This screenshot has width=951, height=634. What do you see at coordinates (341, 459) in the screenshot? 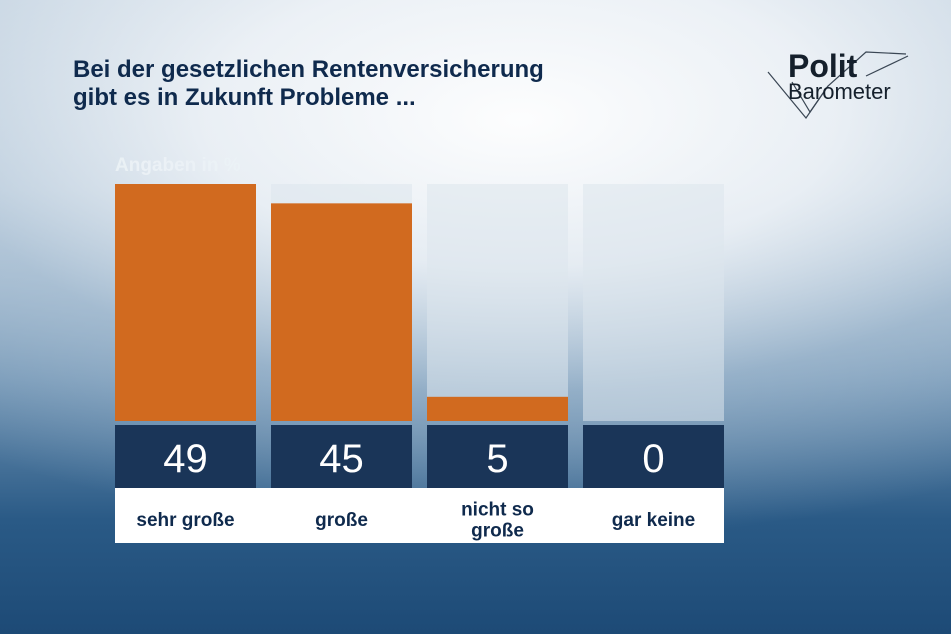
I see `value-label: 45` at bounding box center [341, 459].